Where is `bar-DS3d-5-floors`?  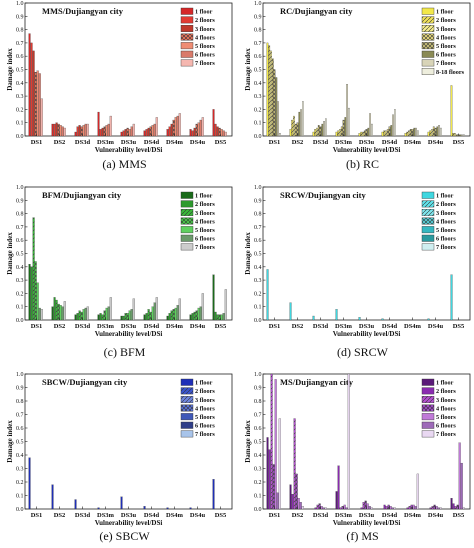 bar-DS3d-5-floors is located at coordinates (321, 508).